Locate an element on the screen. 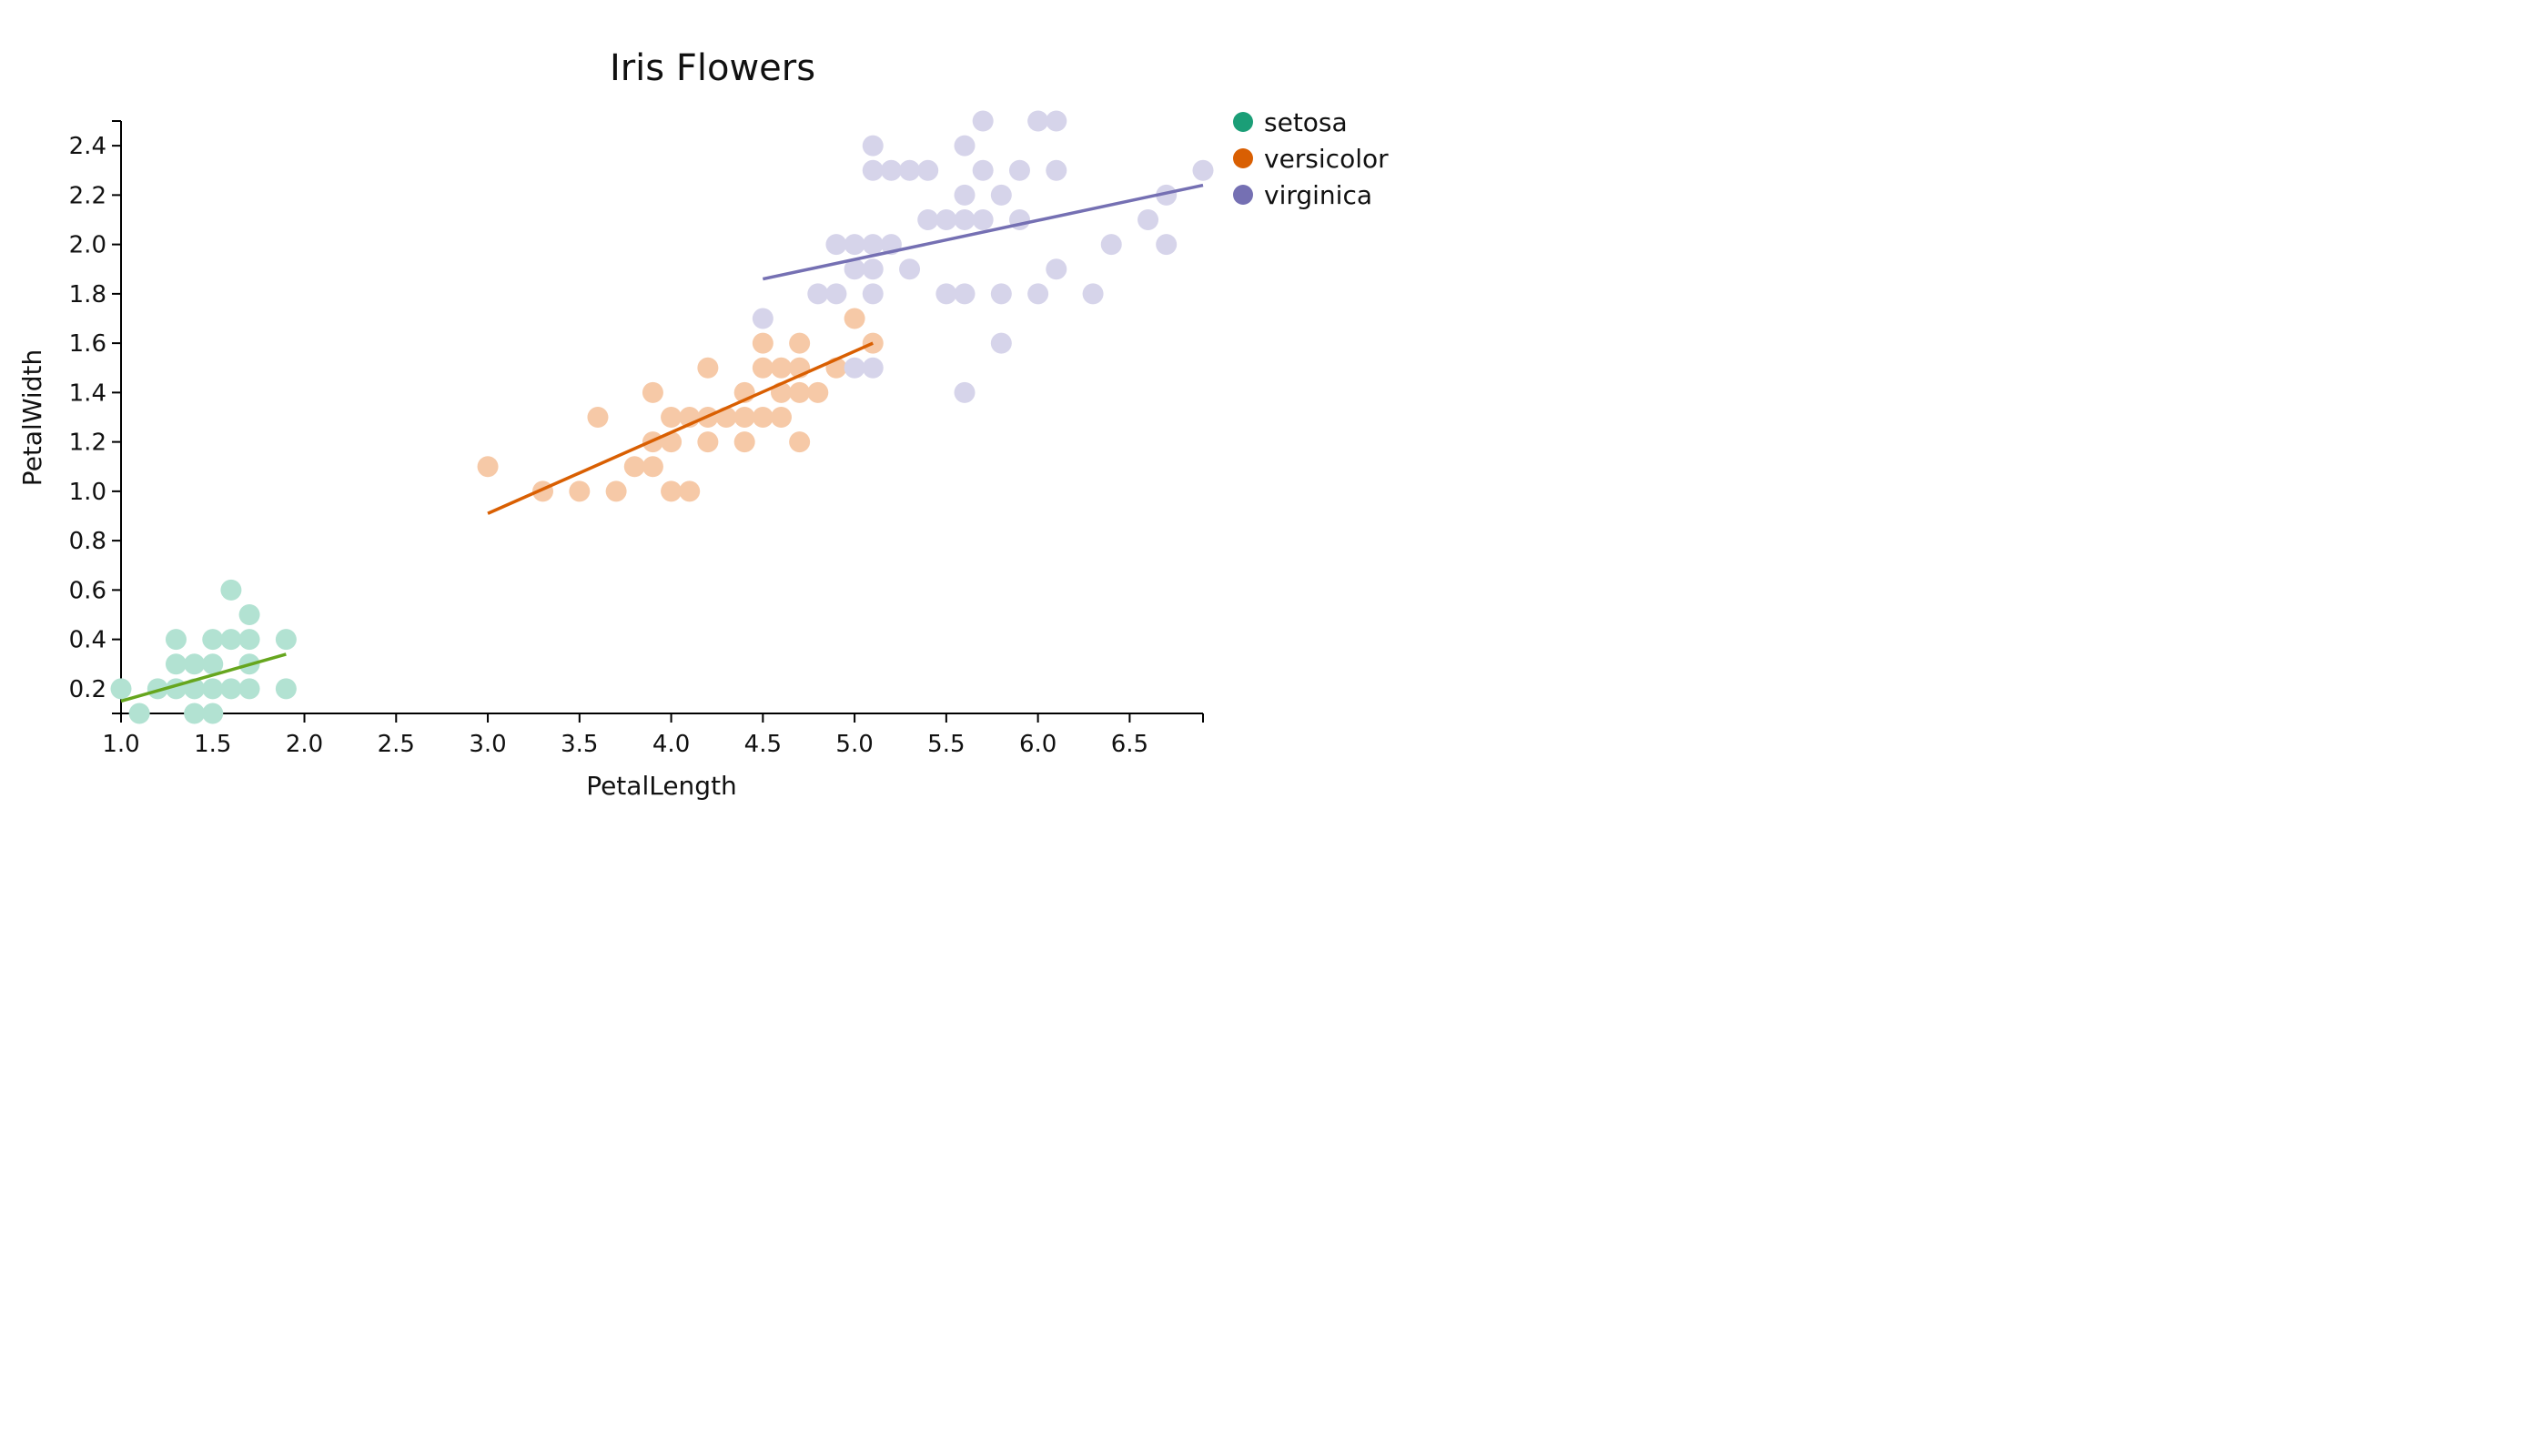 The image size is (2548, 1456). x-tick-label: 6.0 is located at coordinates (1038, 744).